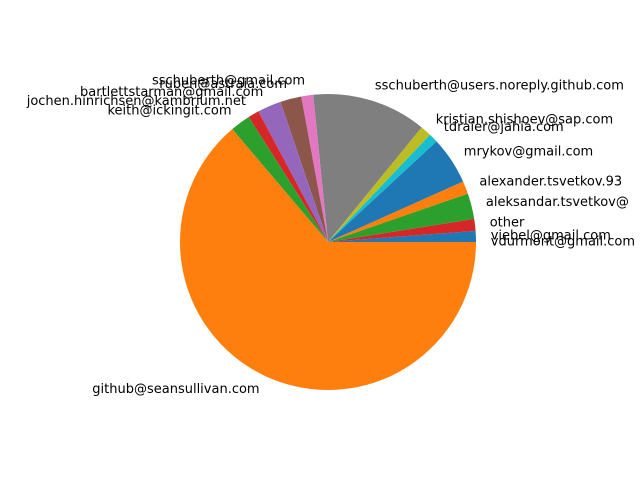 This screenshot has height=480, width=640. Describe the element at coordinates (175, 389) in the screenshot. I see `slice-github-seansullivan-com-label: github@seansullivan.com` at that location.